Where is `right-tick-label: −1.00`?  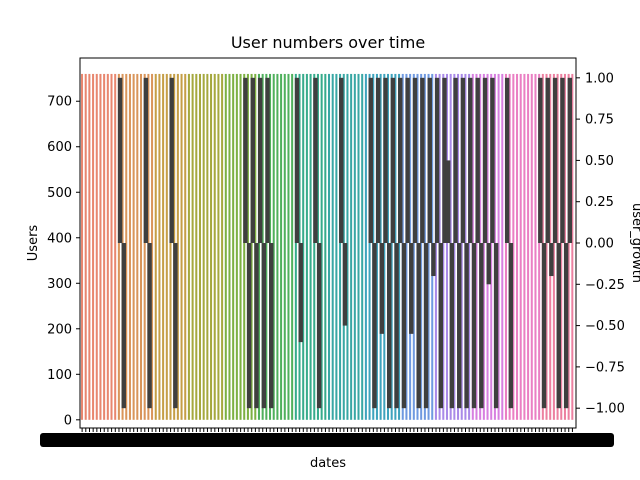 right-tick-label: −1.00 is located at coordinates (605, 409).